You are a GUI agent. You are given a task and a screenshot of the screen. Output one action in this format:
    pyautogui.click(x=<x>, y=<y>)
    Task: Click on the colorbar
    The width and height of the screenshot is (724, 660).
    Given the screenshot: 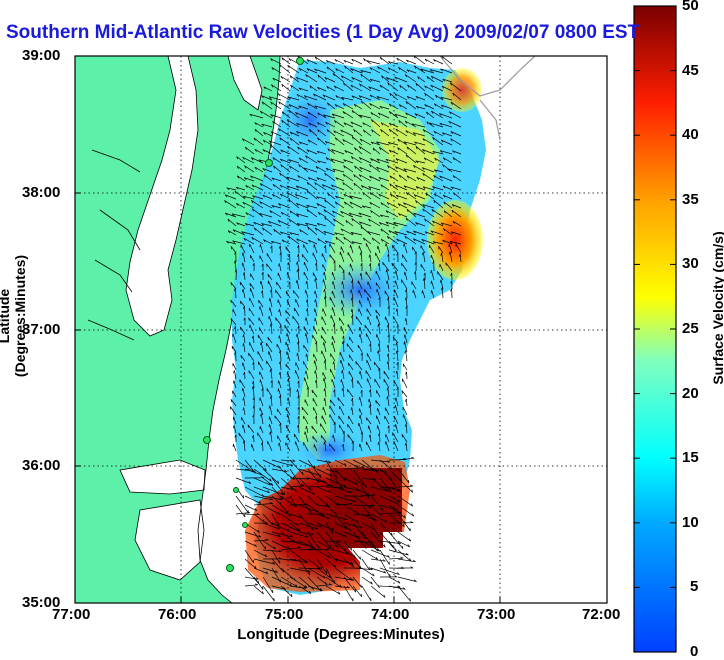 What is the action you would take?
    pyautogui.click(x=655, y=329)
    